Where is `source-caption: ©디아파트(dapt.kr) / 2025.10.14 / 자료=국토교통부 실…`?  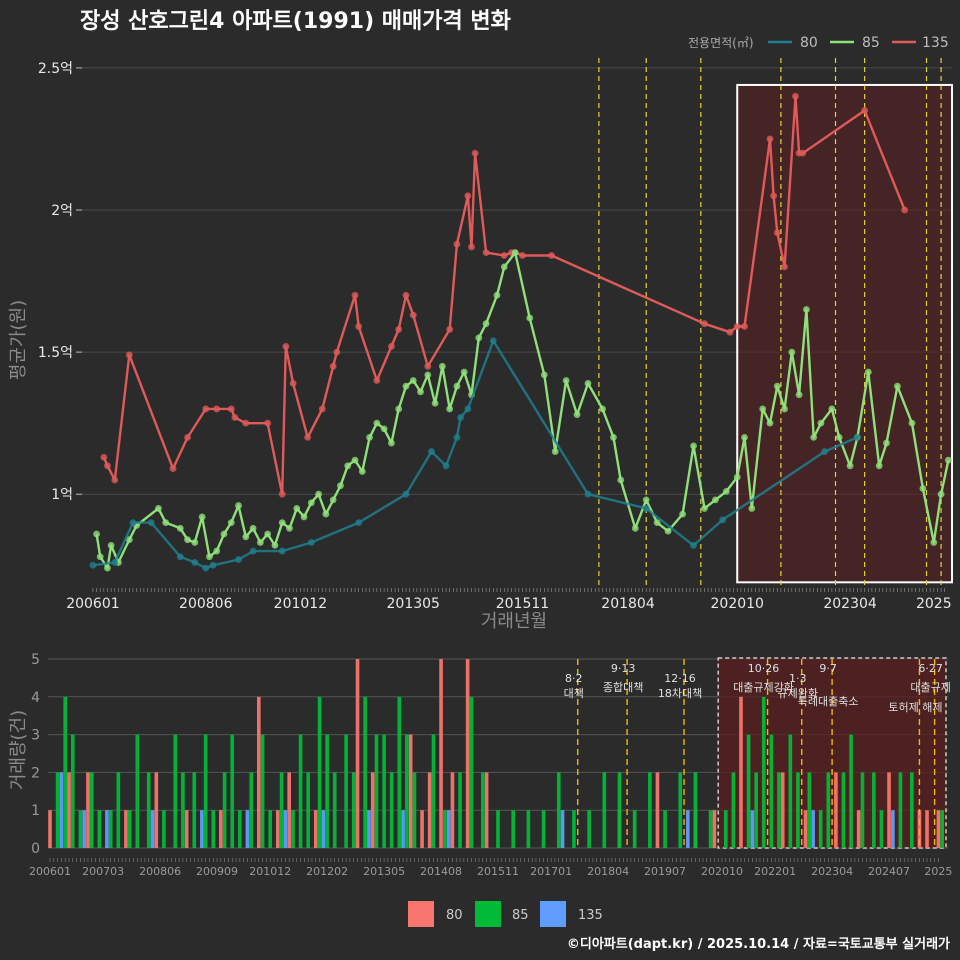 source-caption: ©디아파트(dapt.kr) / 2025.10.14 / 자료=국토교통부 실… is located at coordinates (758, 944).